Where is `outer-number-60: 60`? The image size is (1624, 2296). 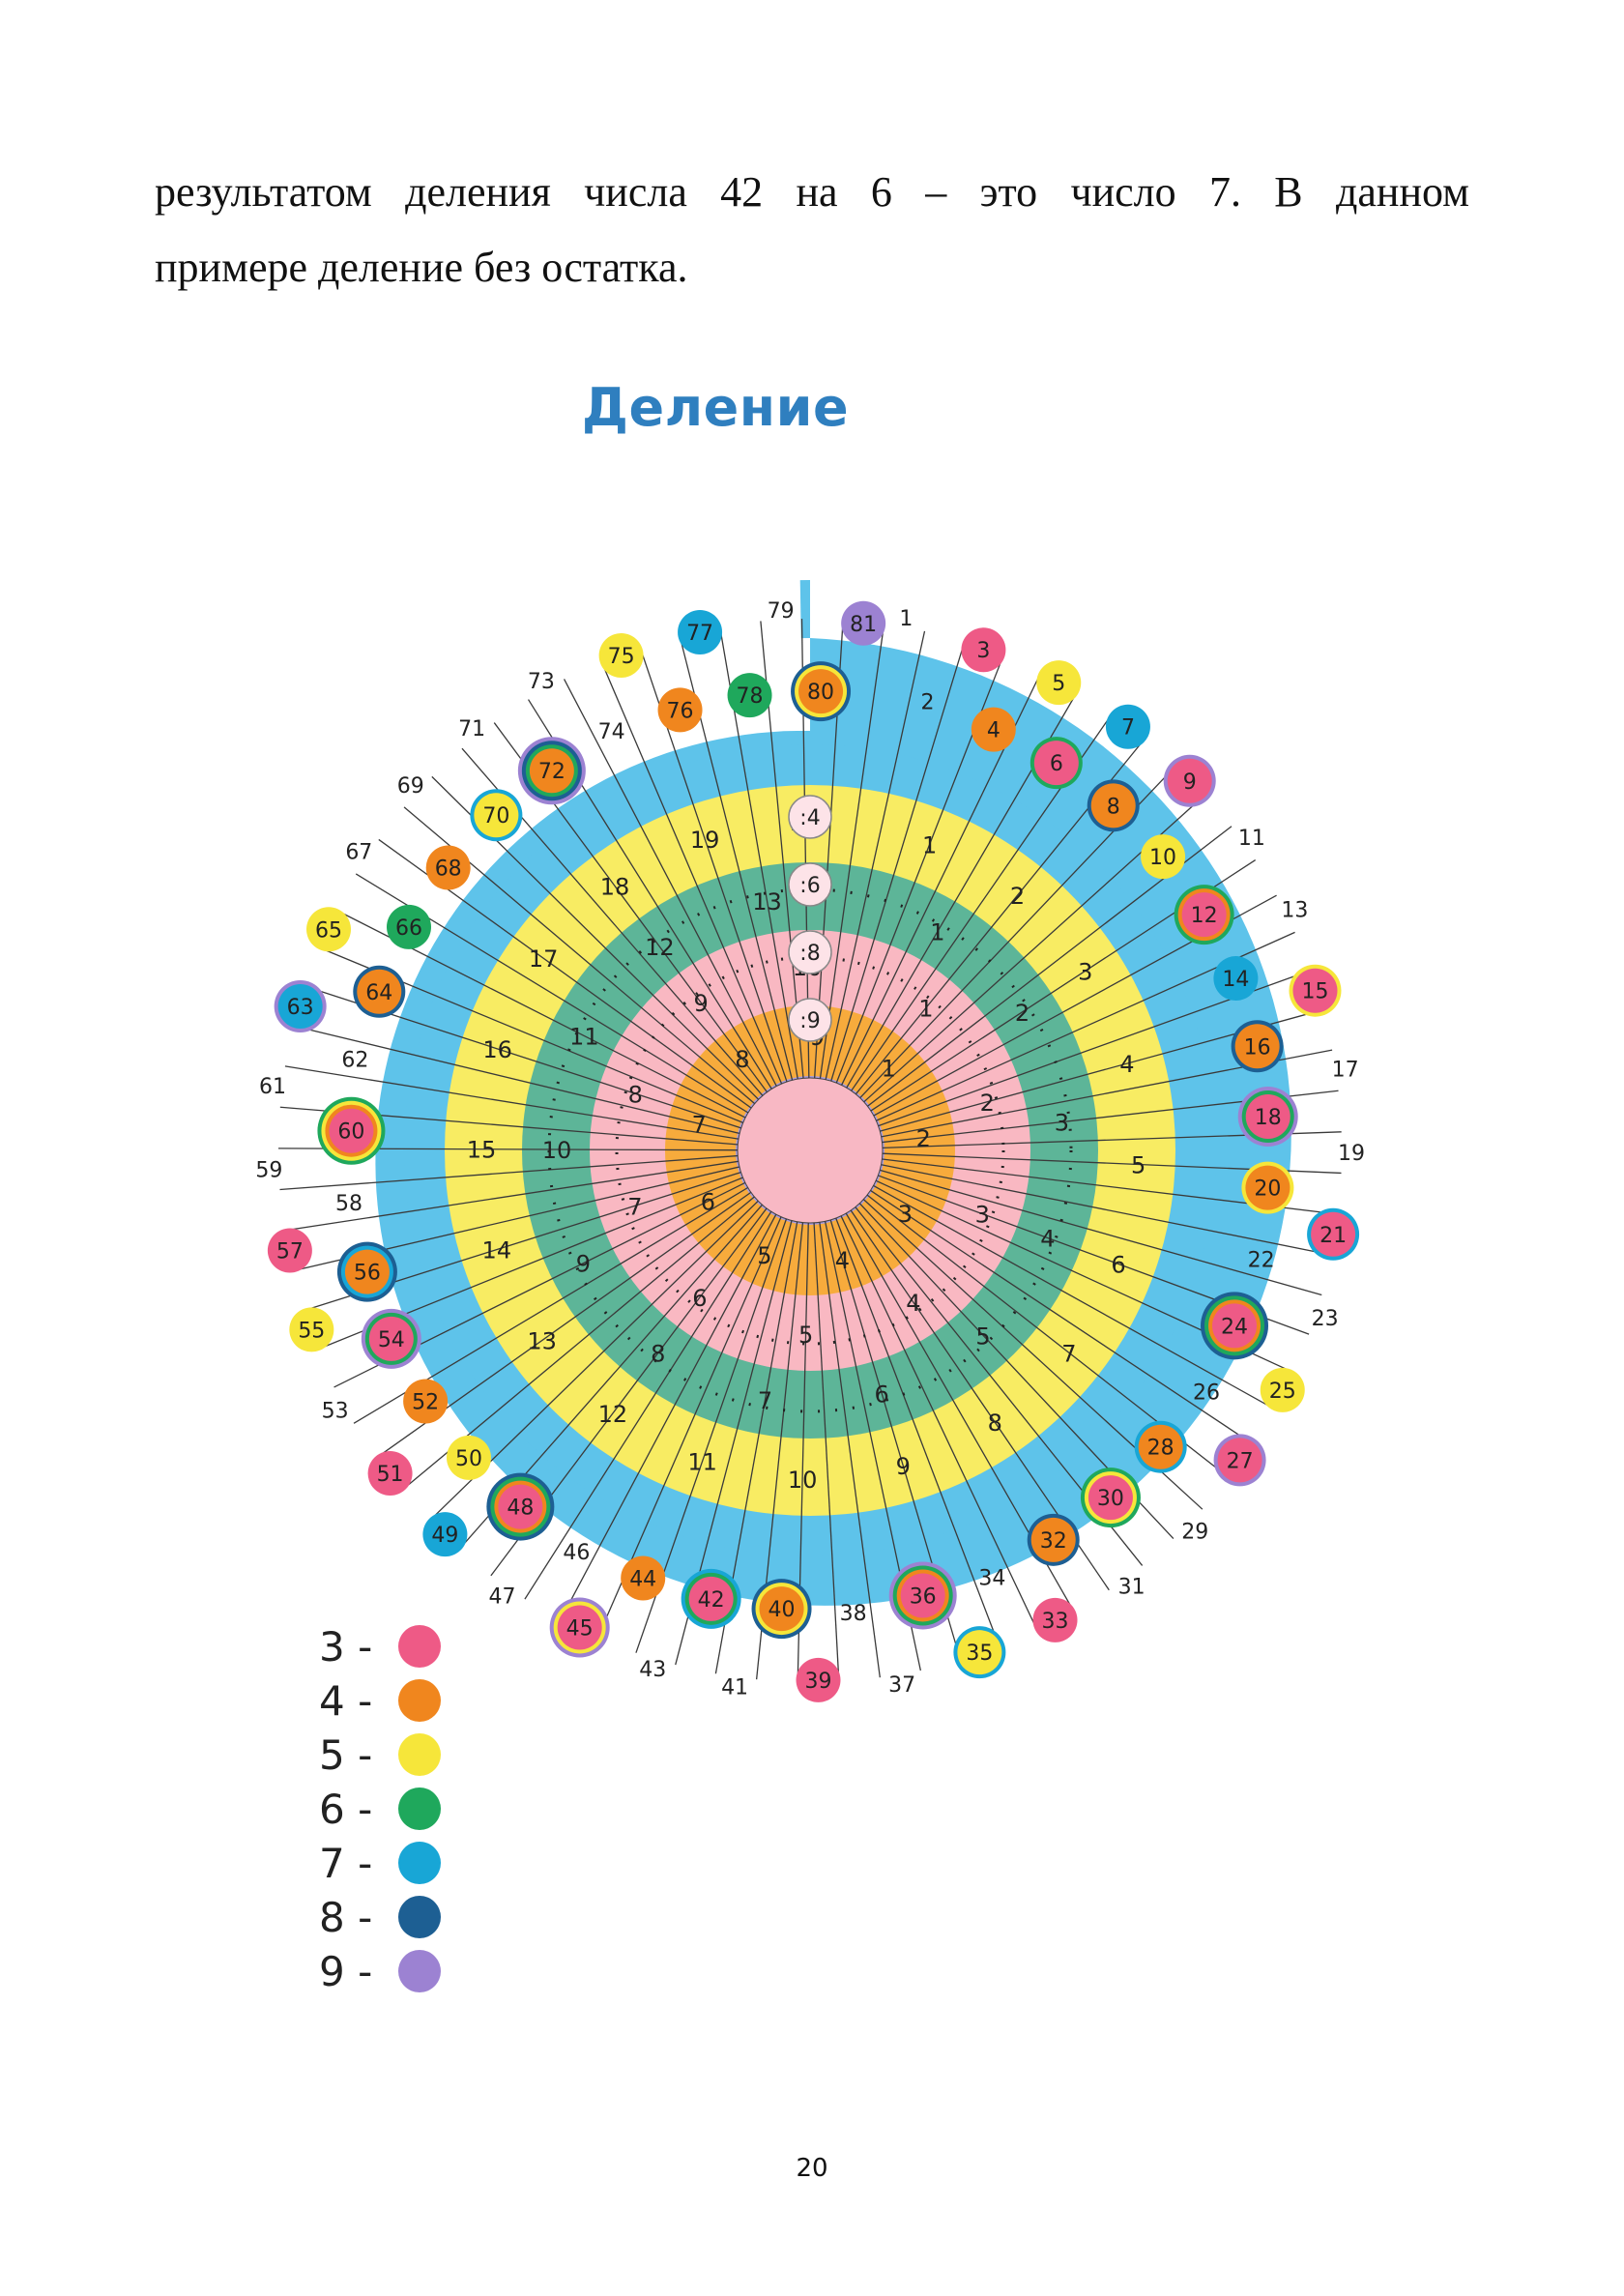 outer-number-60: 60 is located at coordinates (350, 1132).